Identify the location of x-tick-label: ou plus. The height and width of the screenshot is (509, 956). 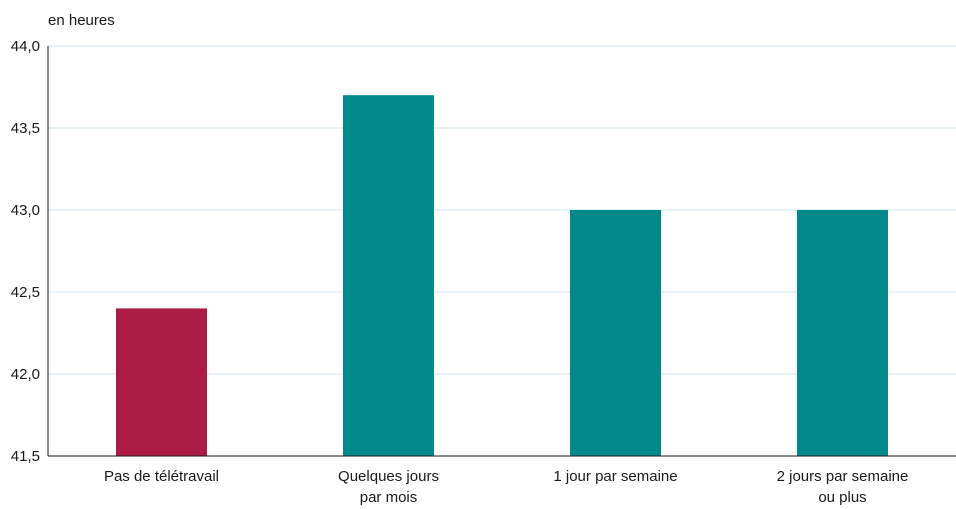
(842, 497).